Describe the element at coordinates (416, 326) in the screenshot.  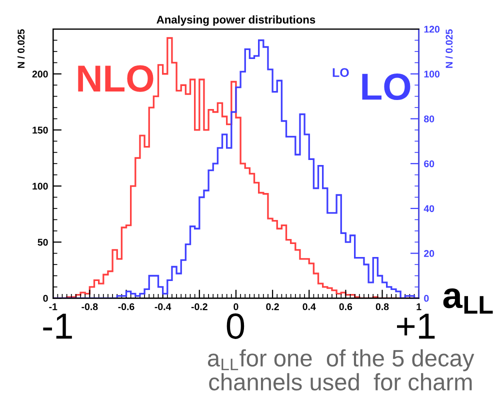
I see `text: +1` at that location.